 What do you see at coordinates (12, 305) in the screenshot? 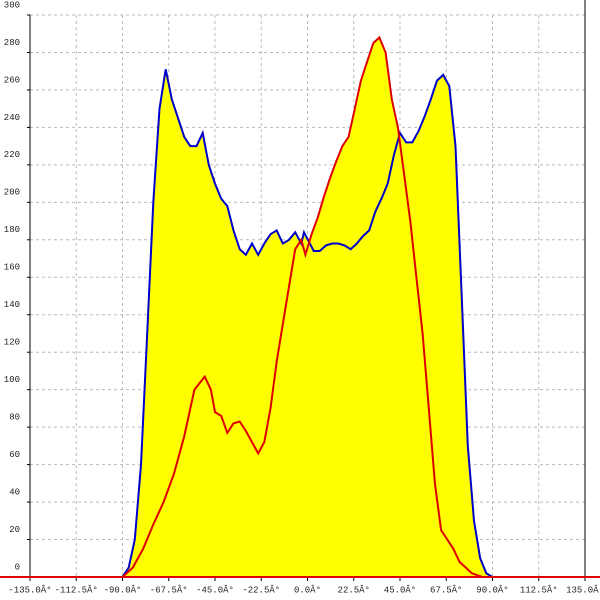
I see `y-tick-label: 140` at bounding box center [12, 305].